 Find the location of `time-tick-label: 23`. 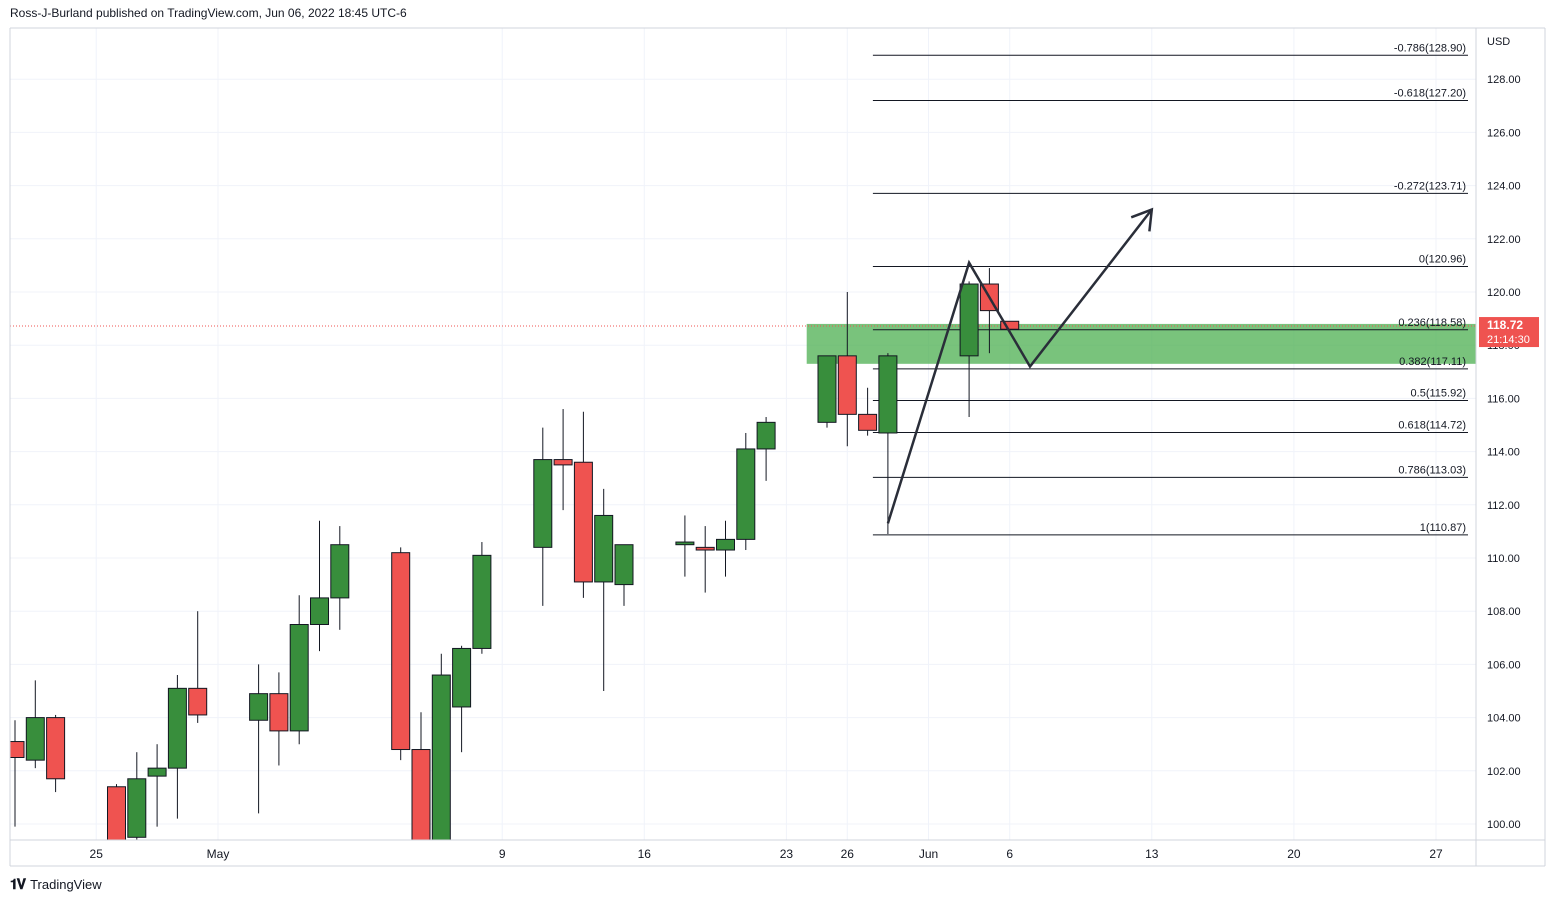

time-tick-label: 23 is located at coordinates (787, 854).